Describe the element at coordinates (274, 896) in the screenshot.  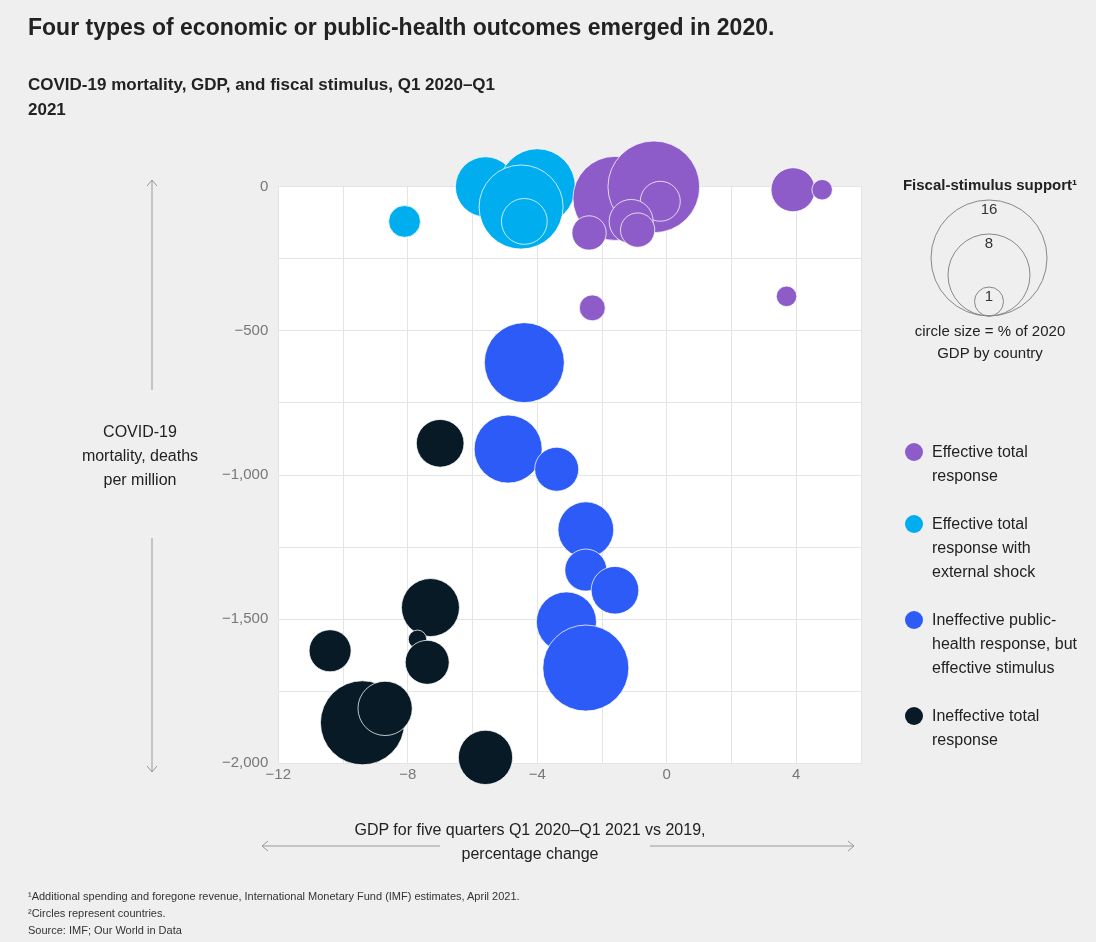
I see `text: ¹Additional spending and foregone revenue, International Monetary Fund (IMF) estimates, April 2021.` at that location.